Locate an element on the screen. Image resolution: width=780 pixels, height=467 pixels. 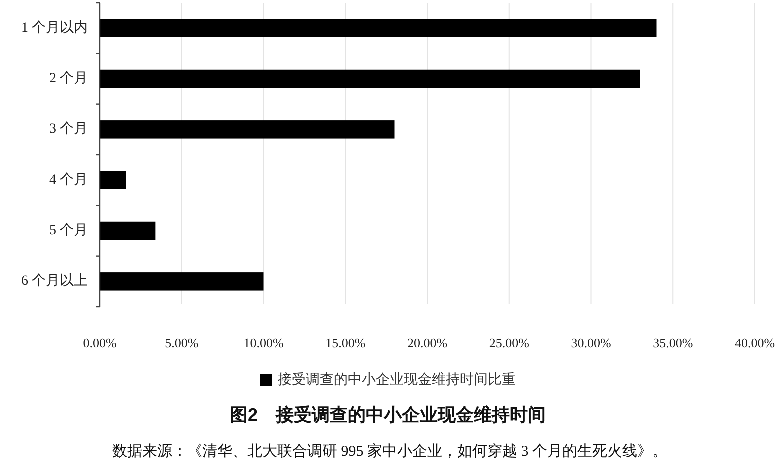
source-note: 数据来源：《清华、北大联合调研 995 家中小企业，如何穿越 3 个月的生死火线》。 is located at coordinates (390, 451).